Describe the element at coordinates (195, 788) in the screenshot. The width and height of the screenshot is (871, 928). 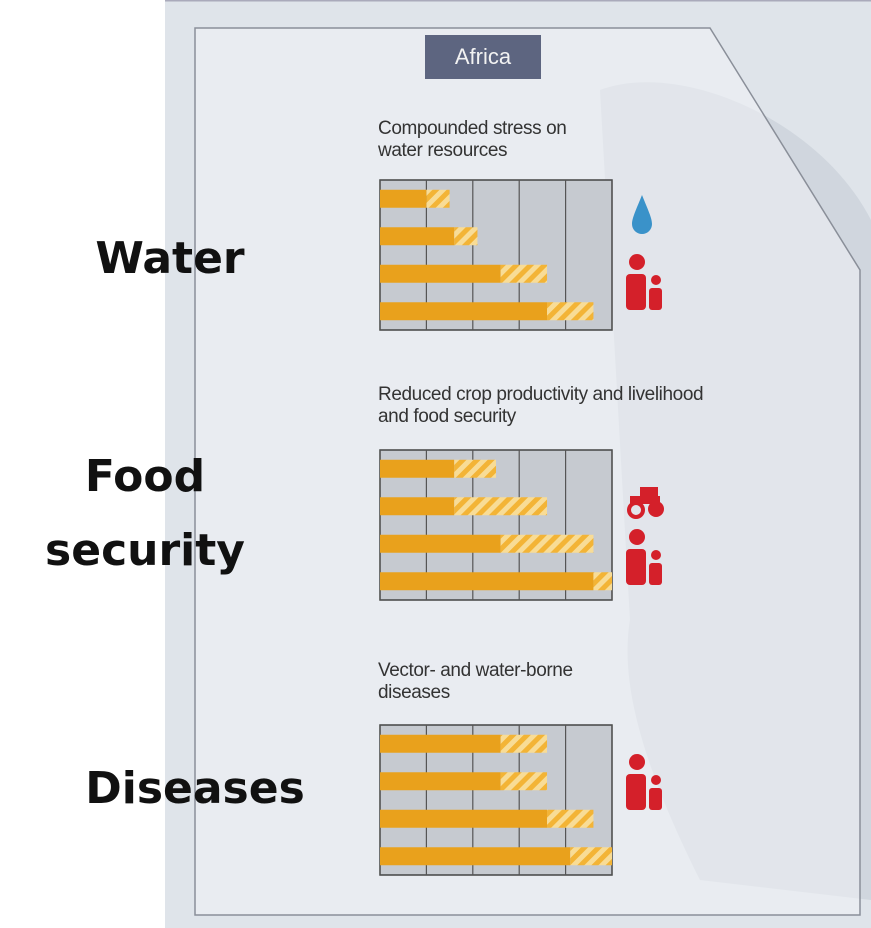
I see `row-label: Diseases` at that location.